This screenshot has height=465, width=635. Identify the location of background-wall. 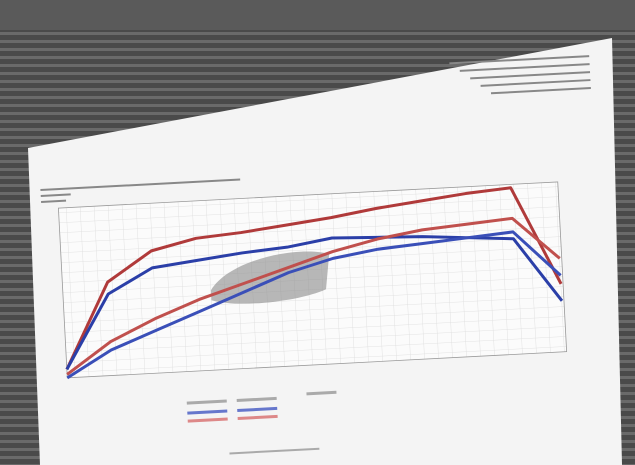
(317, 15).